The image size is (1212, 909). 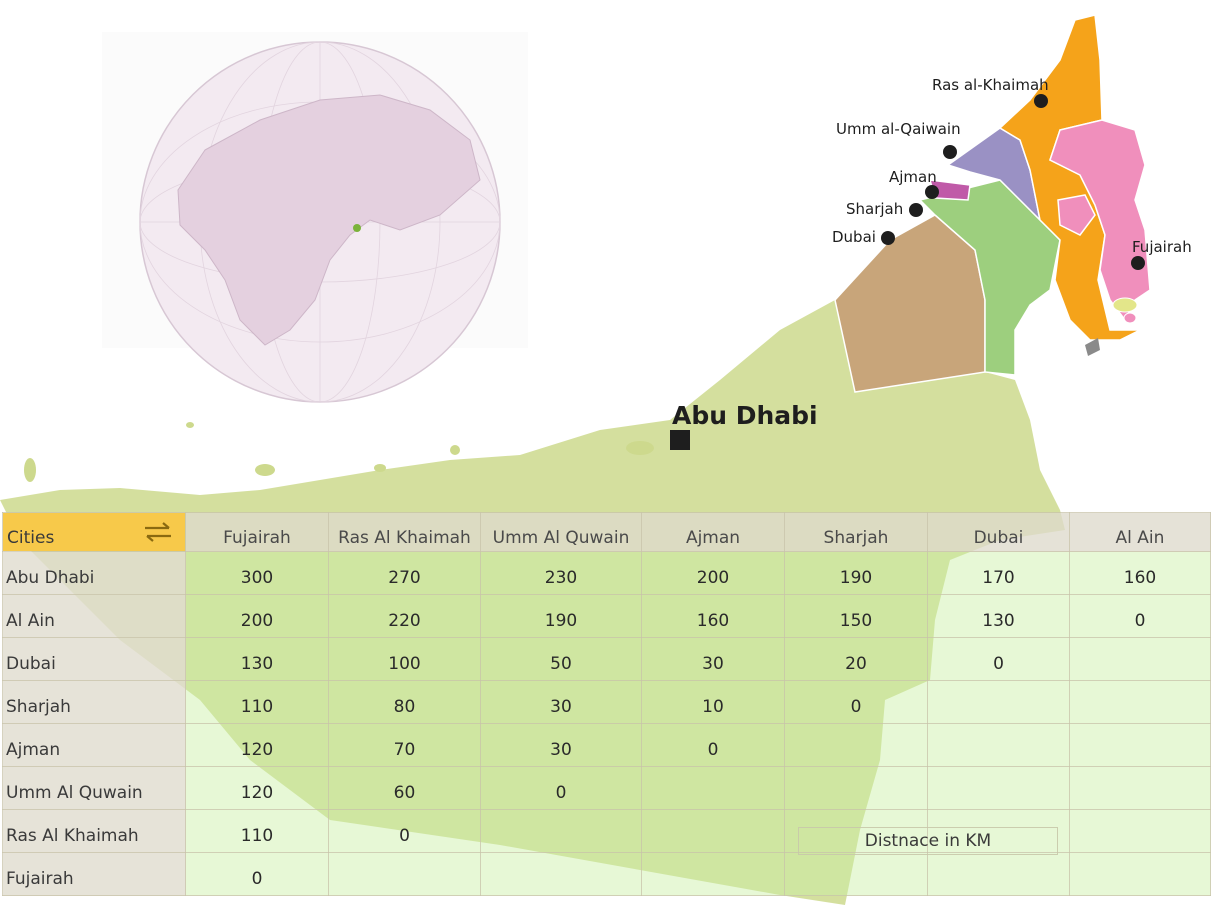 What do you see at coordinates (932, 192) in the screenshot?
I see `marker-ajman` at bounding box center [932, 192].